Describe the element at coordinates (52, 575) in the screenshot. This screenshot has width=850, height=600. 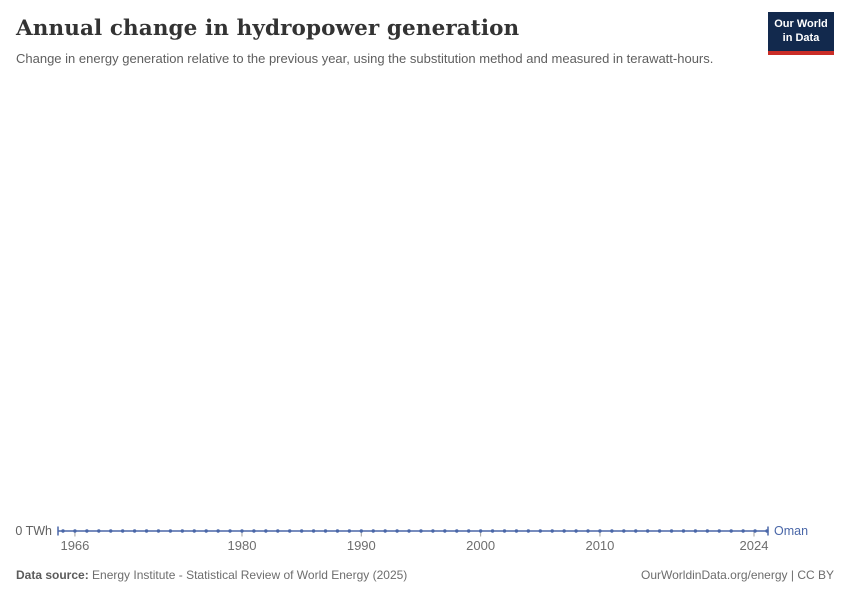
I see `data-source-label: Data source:` at that location.